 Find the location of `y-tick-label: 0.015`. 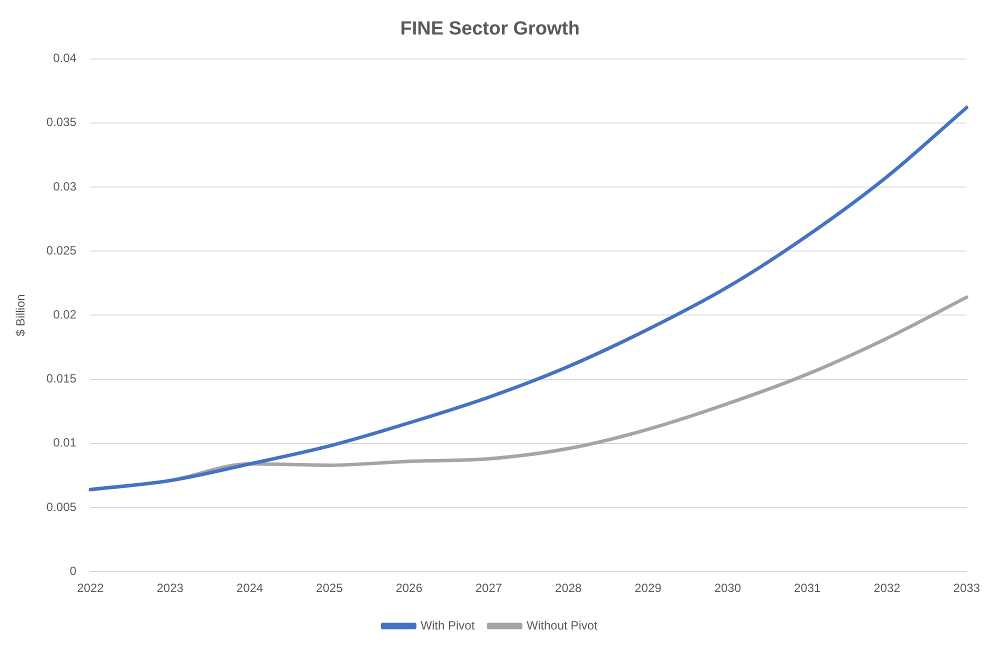

y-tick-label: 0.015 is located at coordinates (61, 379).